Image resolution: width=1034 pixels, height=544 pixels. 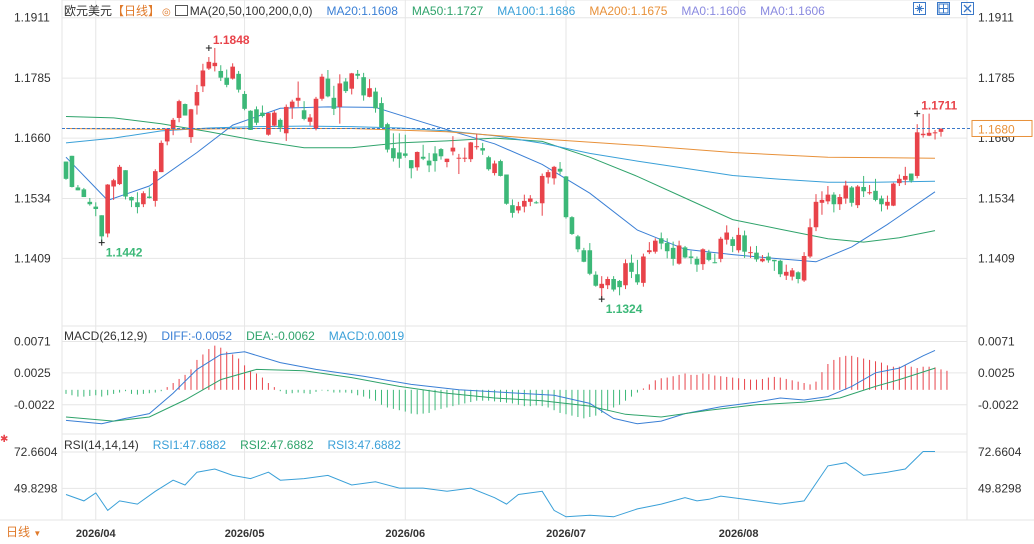 What do you see at coordinates (88, 11) in the screenshot?
I see `symbol-label: 欧元美元` at bounding box center [88, 11].